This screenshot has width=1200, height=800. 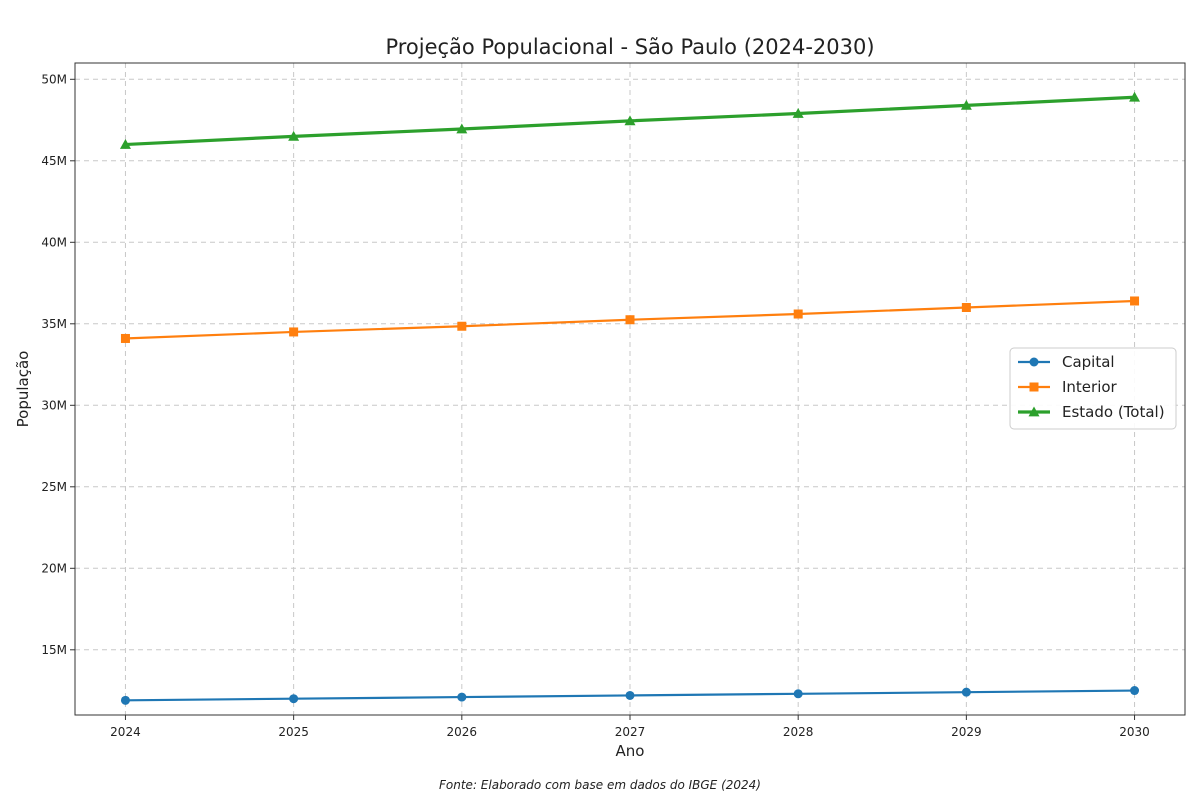 I want to click on legend-item: Capital, so click(x=1066, y=362).